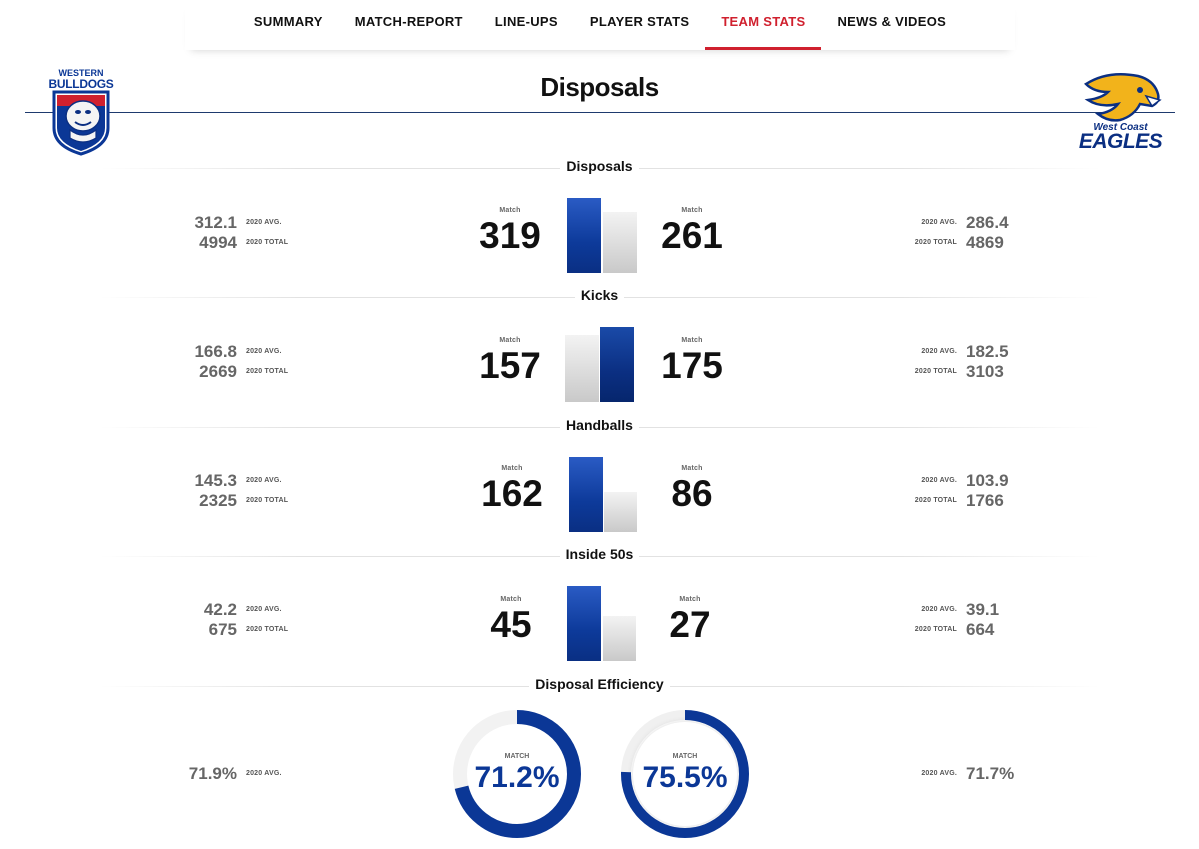  What do you see at coordinates (985, 500) in the screenshot?
I see `away-total: 1766` at bounding box center [985, 500].